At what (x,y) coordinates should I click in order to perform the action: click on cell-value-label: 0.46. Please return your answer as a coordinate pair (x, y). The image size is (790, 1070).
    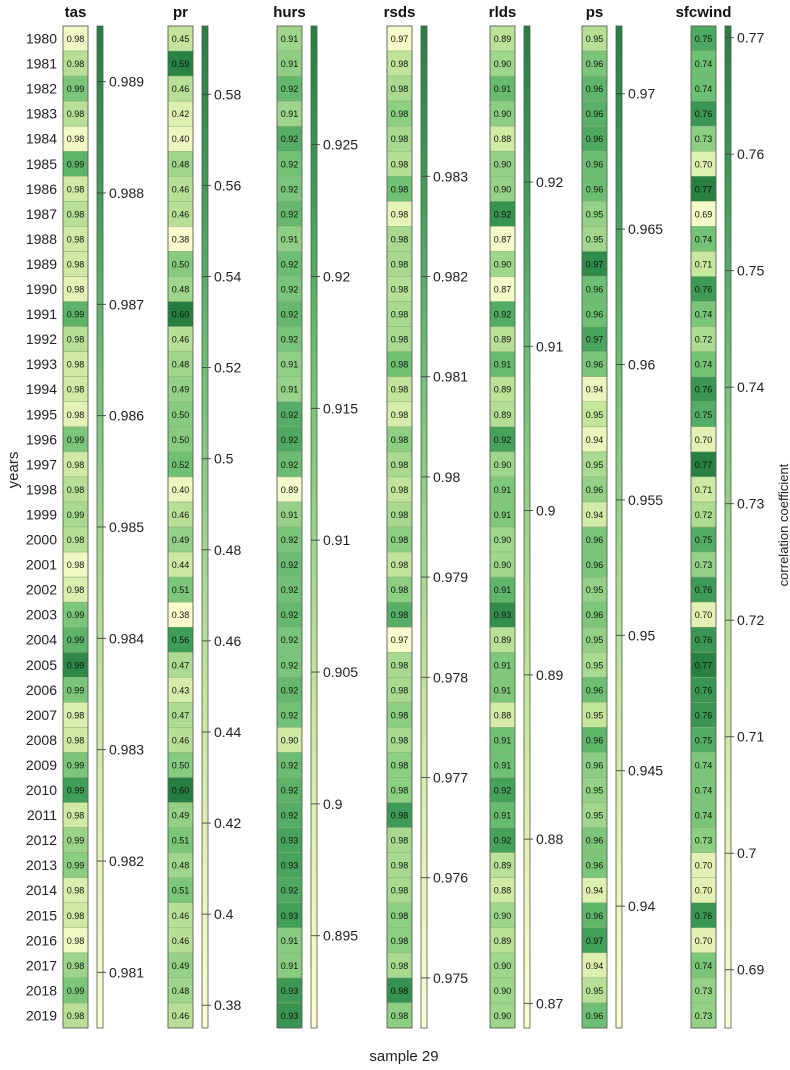
    Looking at the image, I should click on (181, 941).